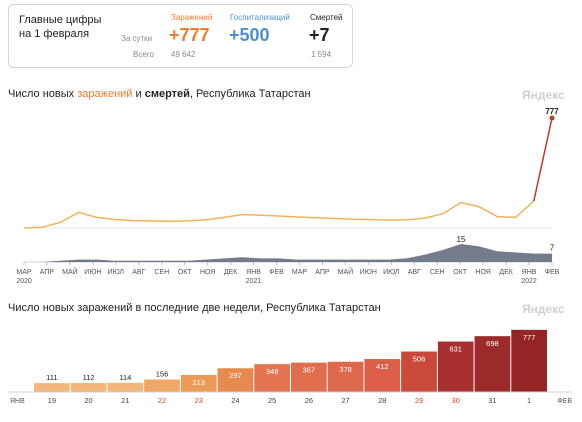 The image size is (582, 422). What do you see at coordinates (88, 400) in the screenshot?
I see `bar-category-label: 20` at bounding box center [88, 400].